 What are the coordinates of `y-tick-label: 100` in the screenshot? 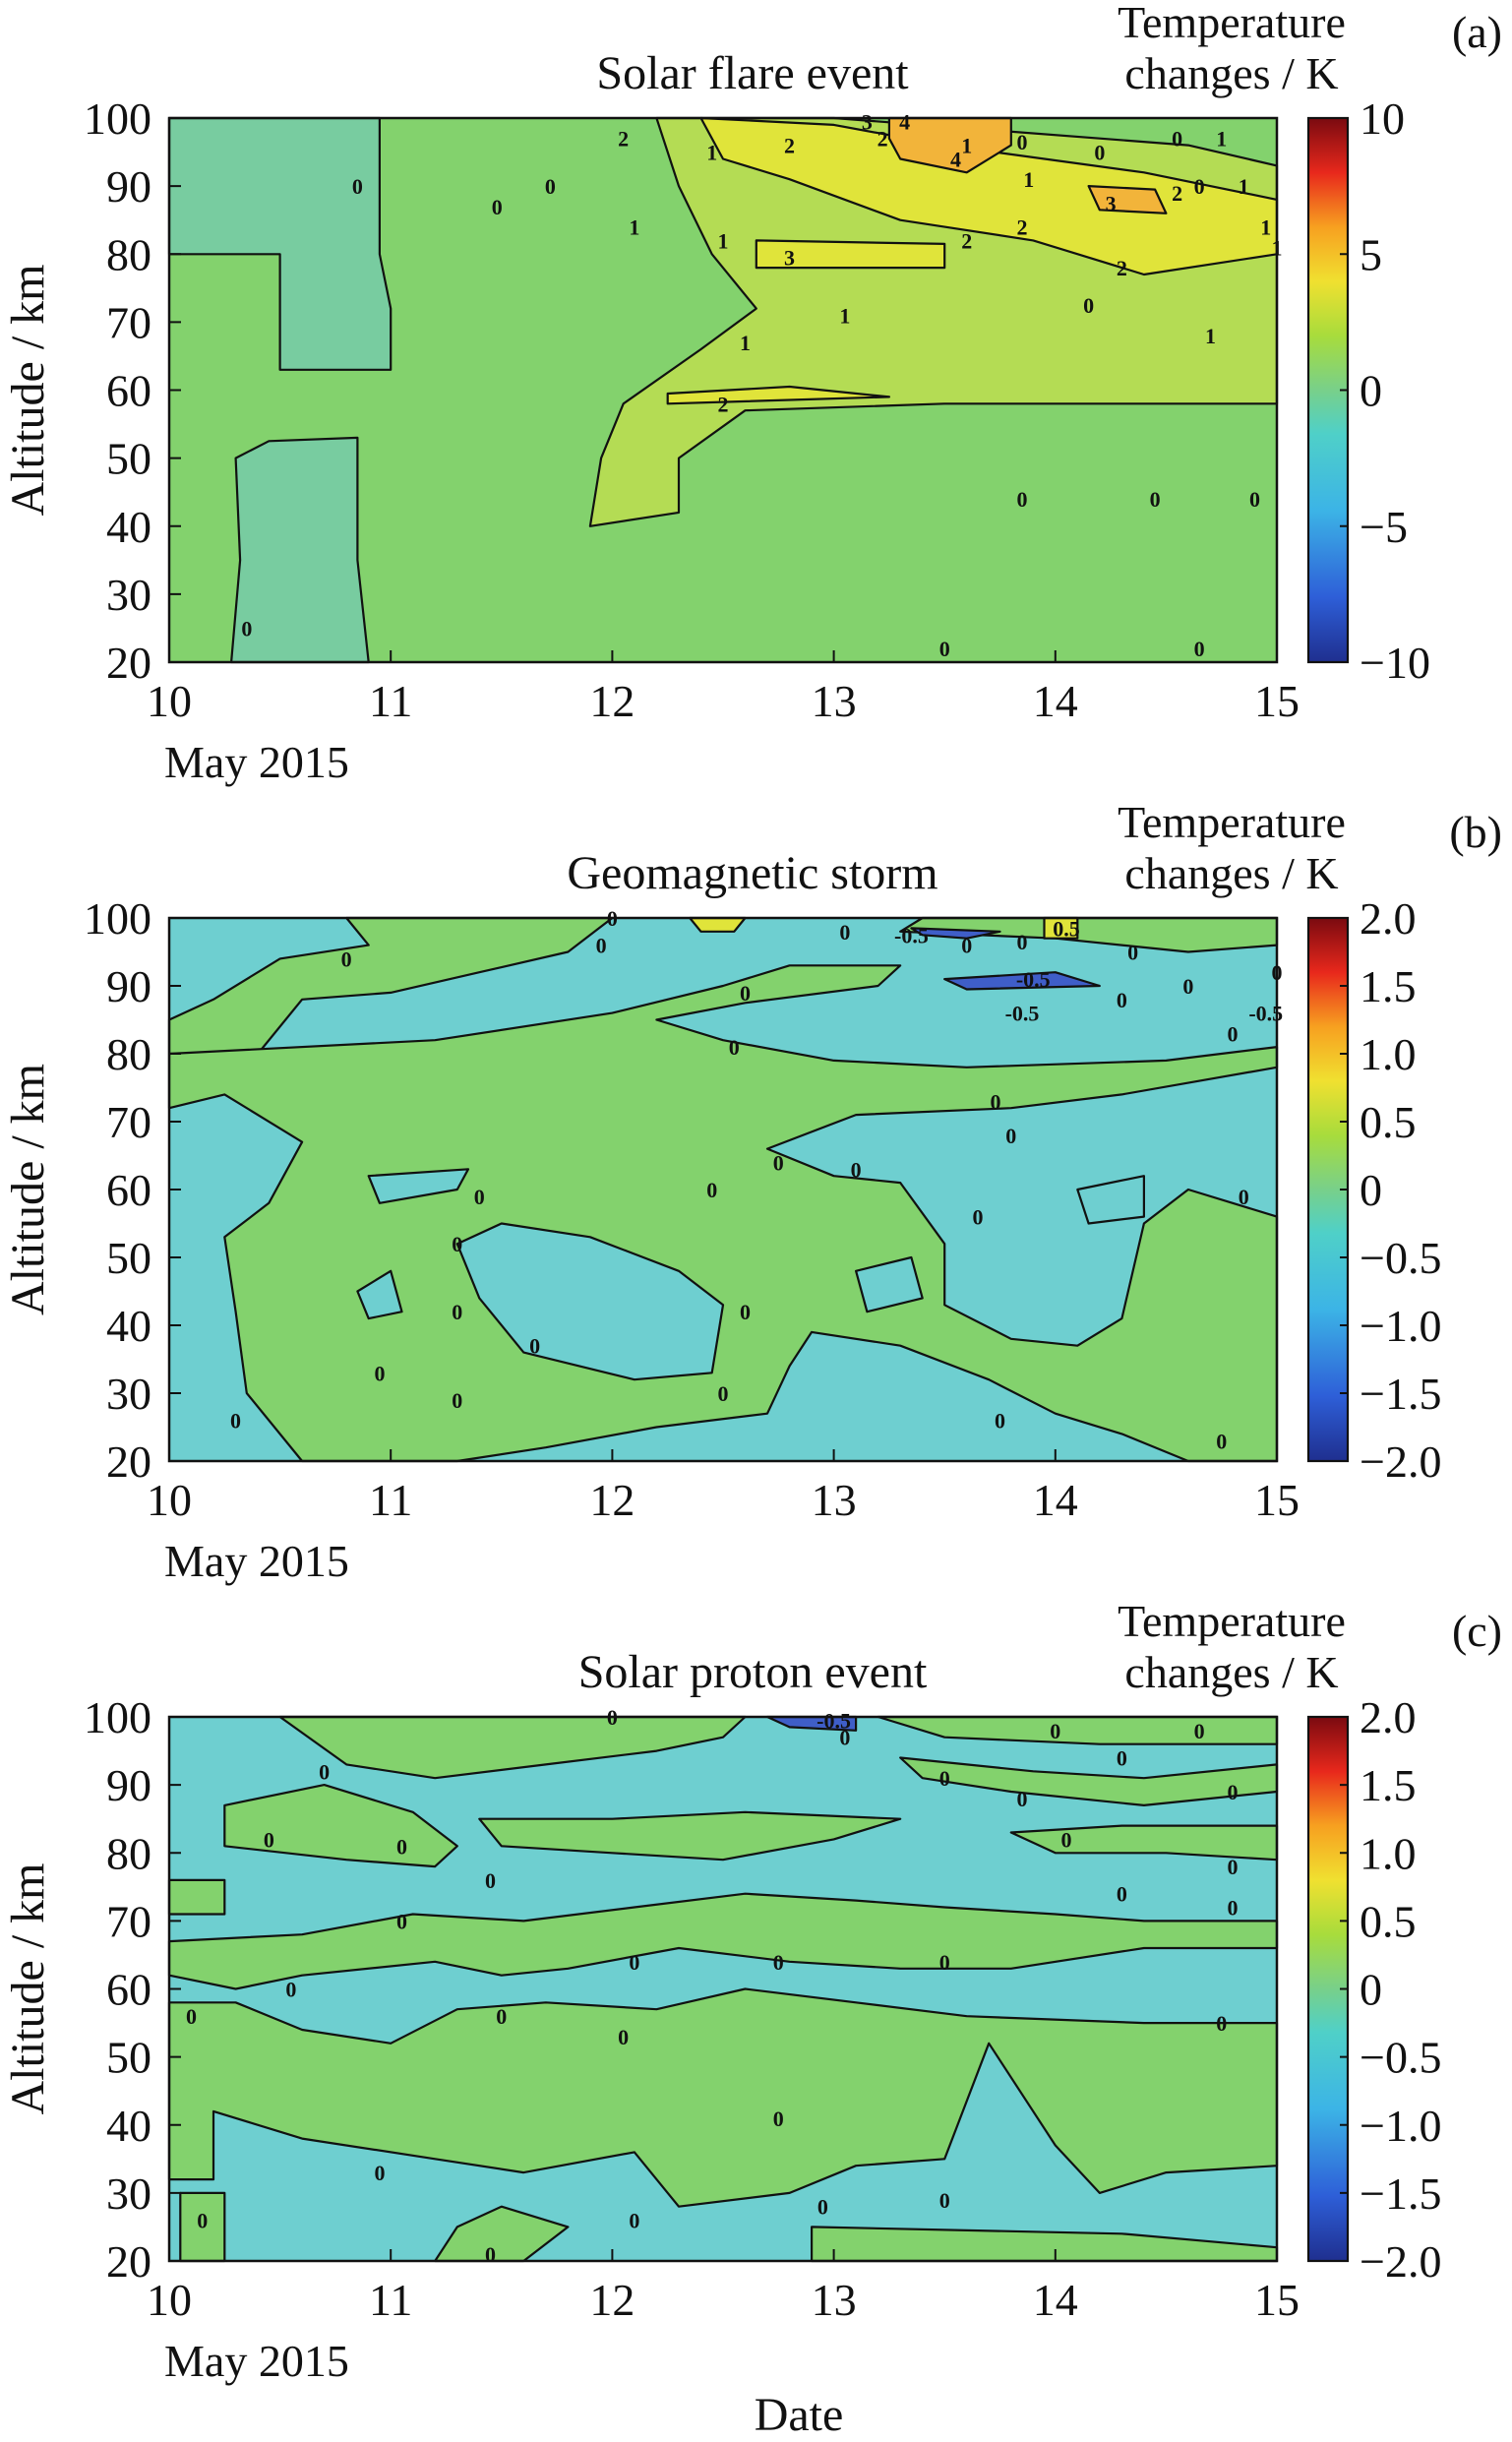 It's located at (118, 918).